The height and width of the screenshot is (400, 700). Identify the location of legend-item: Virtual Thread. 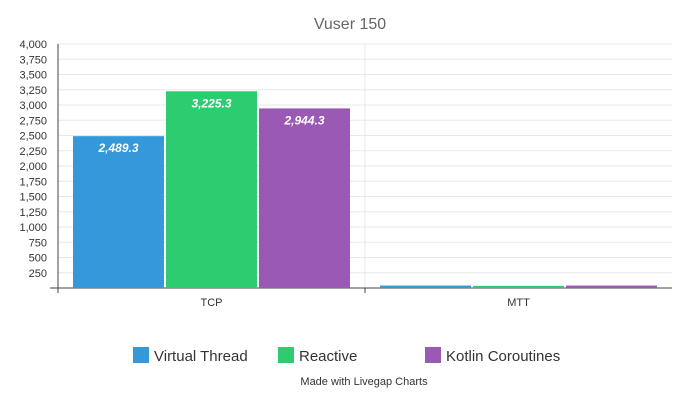
(190, 356).